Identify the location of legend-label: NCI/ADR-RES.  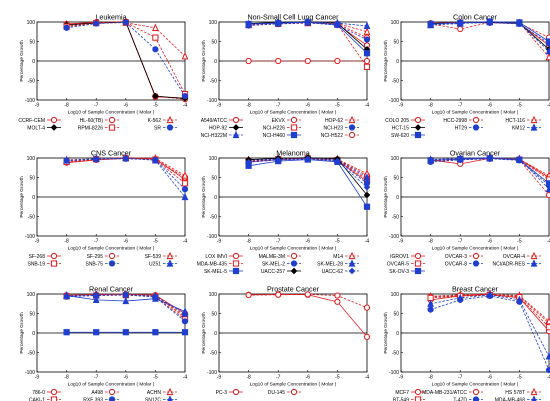
(508, 265).